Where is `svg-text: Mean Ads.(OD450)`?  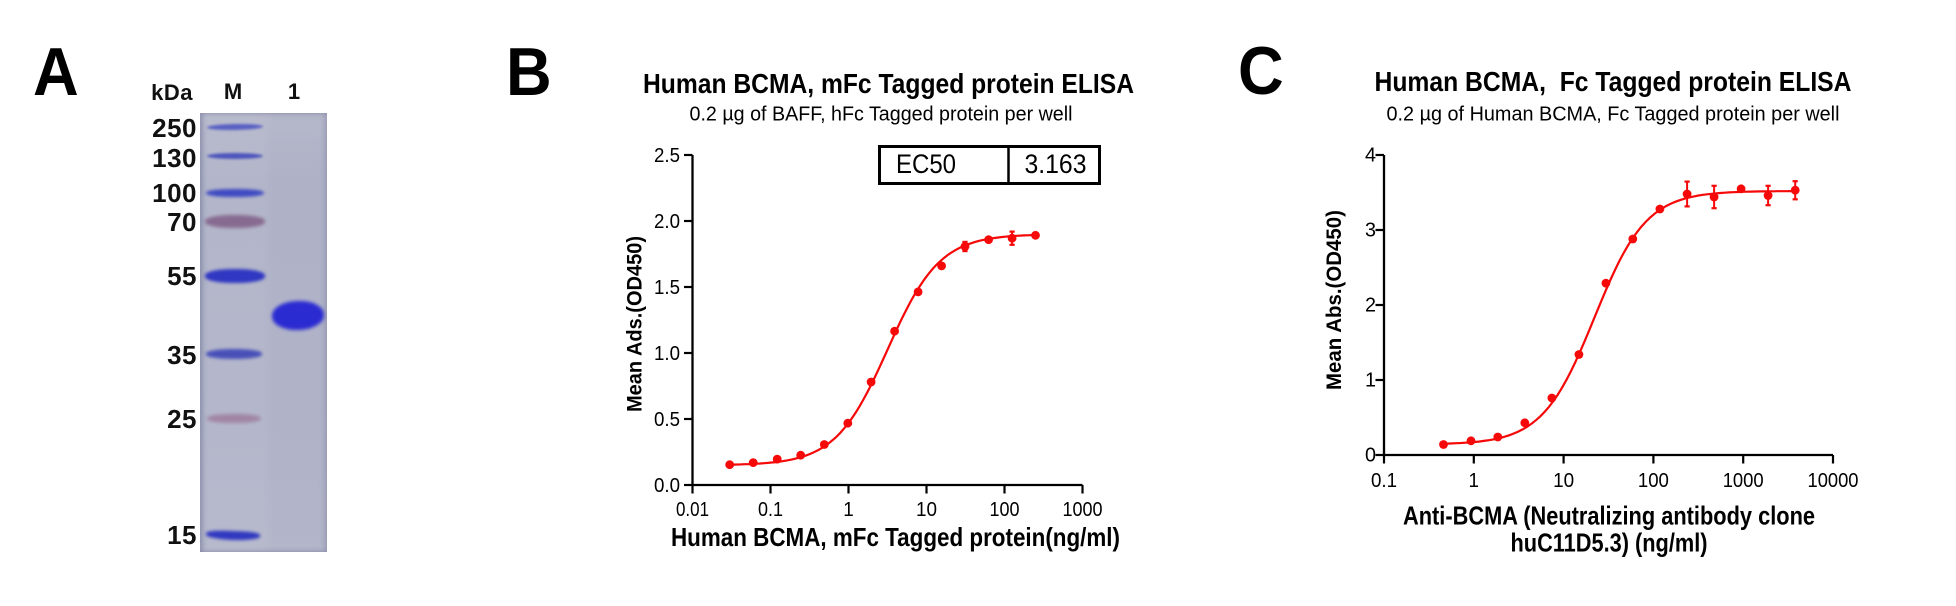 svg-text: Mean Ads.(OD450) is located at coordinates (635, 324).